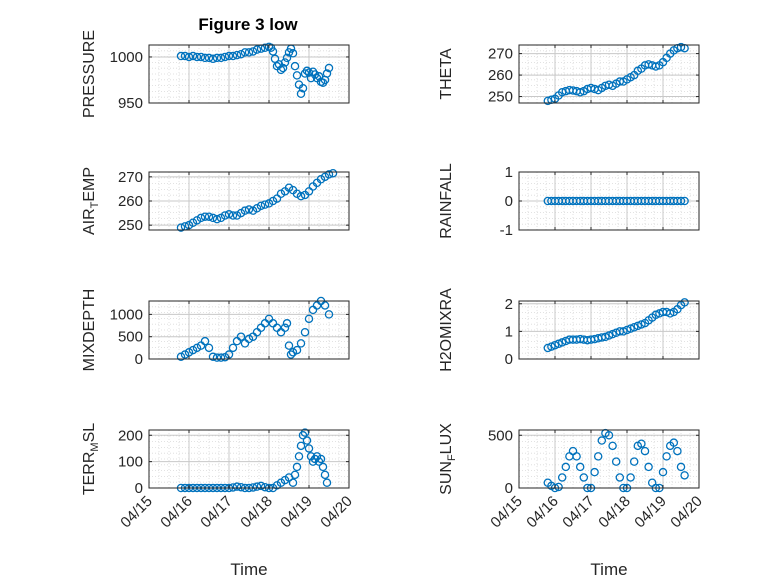 The image size is (778, 583). What do you see at coordinates (248, 24) in the screenshot?
I see `figure-title: Figure 3 low` at bounding box center [248, 24].